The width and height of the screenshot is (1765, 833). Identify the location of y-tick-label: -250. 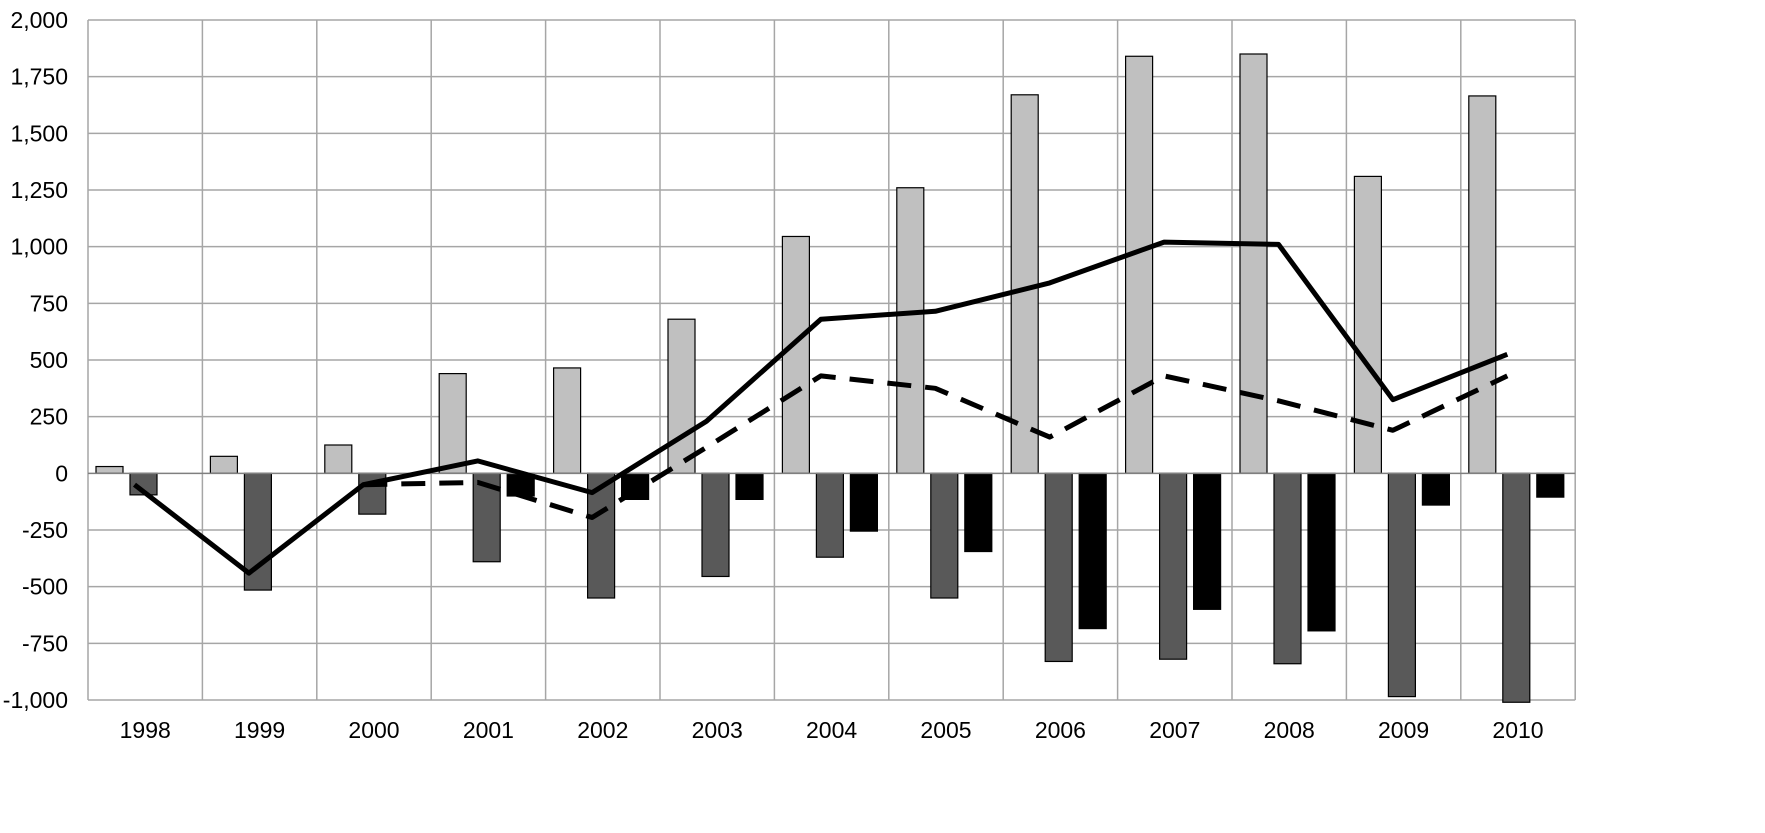
(45, 530).